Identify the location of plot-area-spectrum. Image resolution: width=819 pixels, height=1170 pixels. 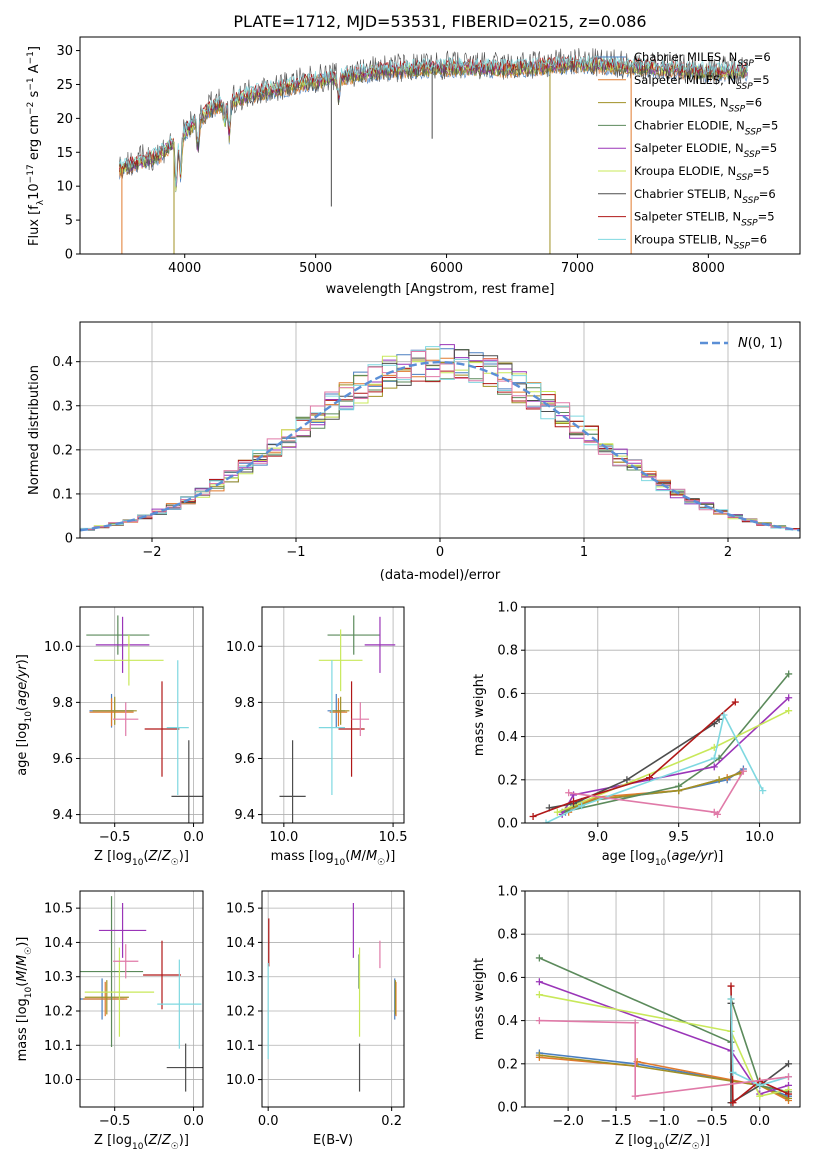
(433, 151).